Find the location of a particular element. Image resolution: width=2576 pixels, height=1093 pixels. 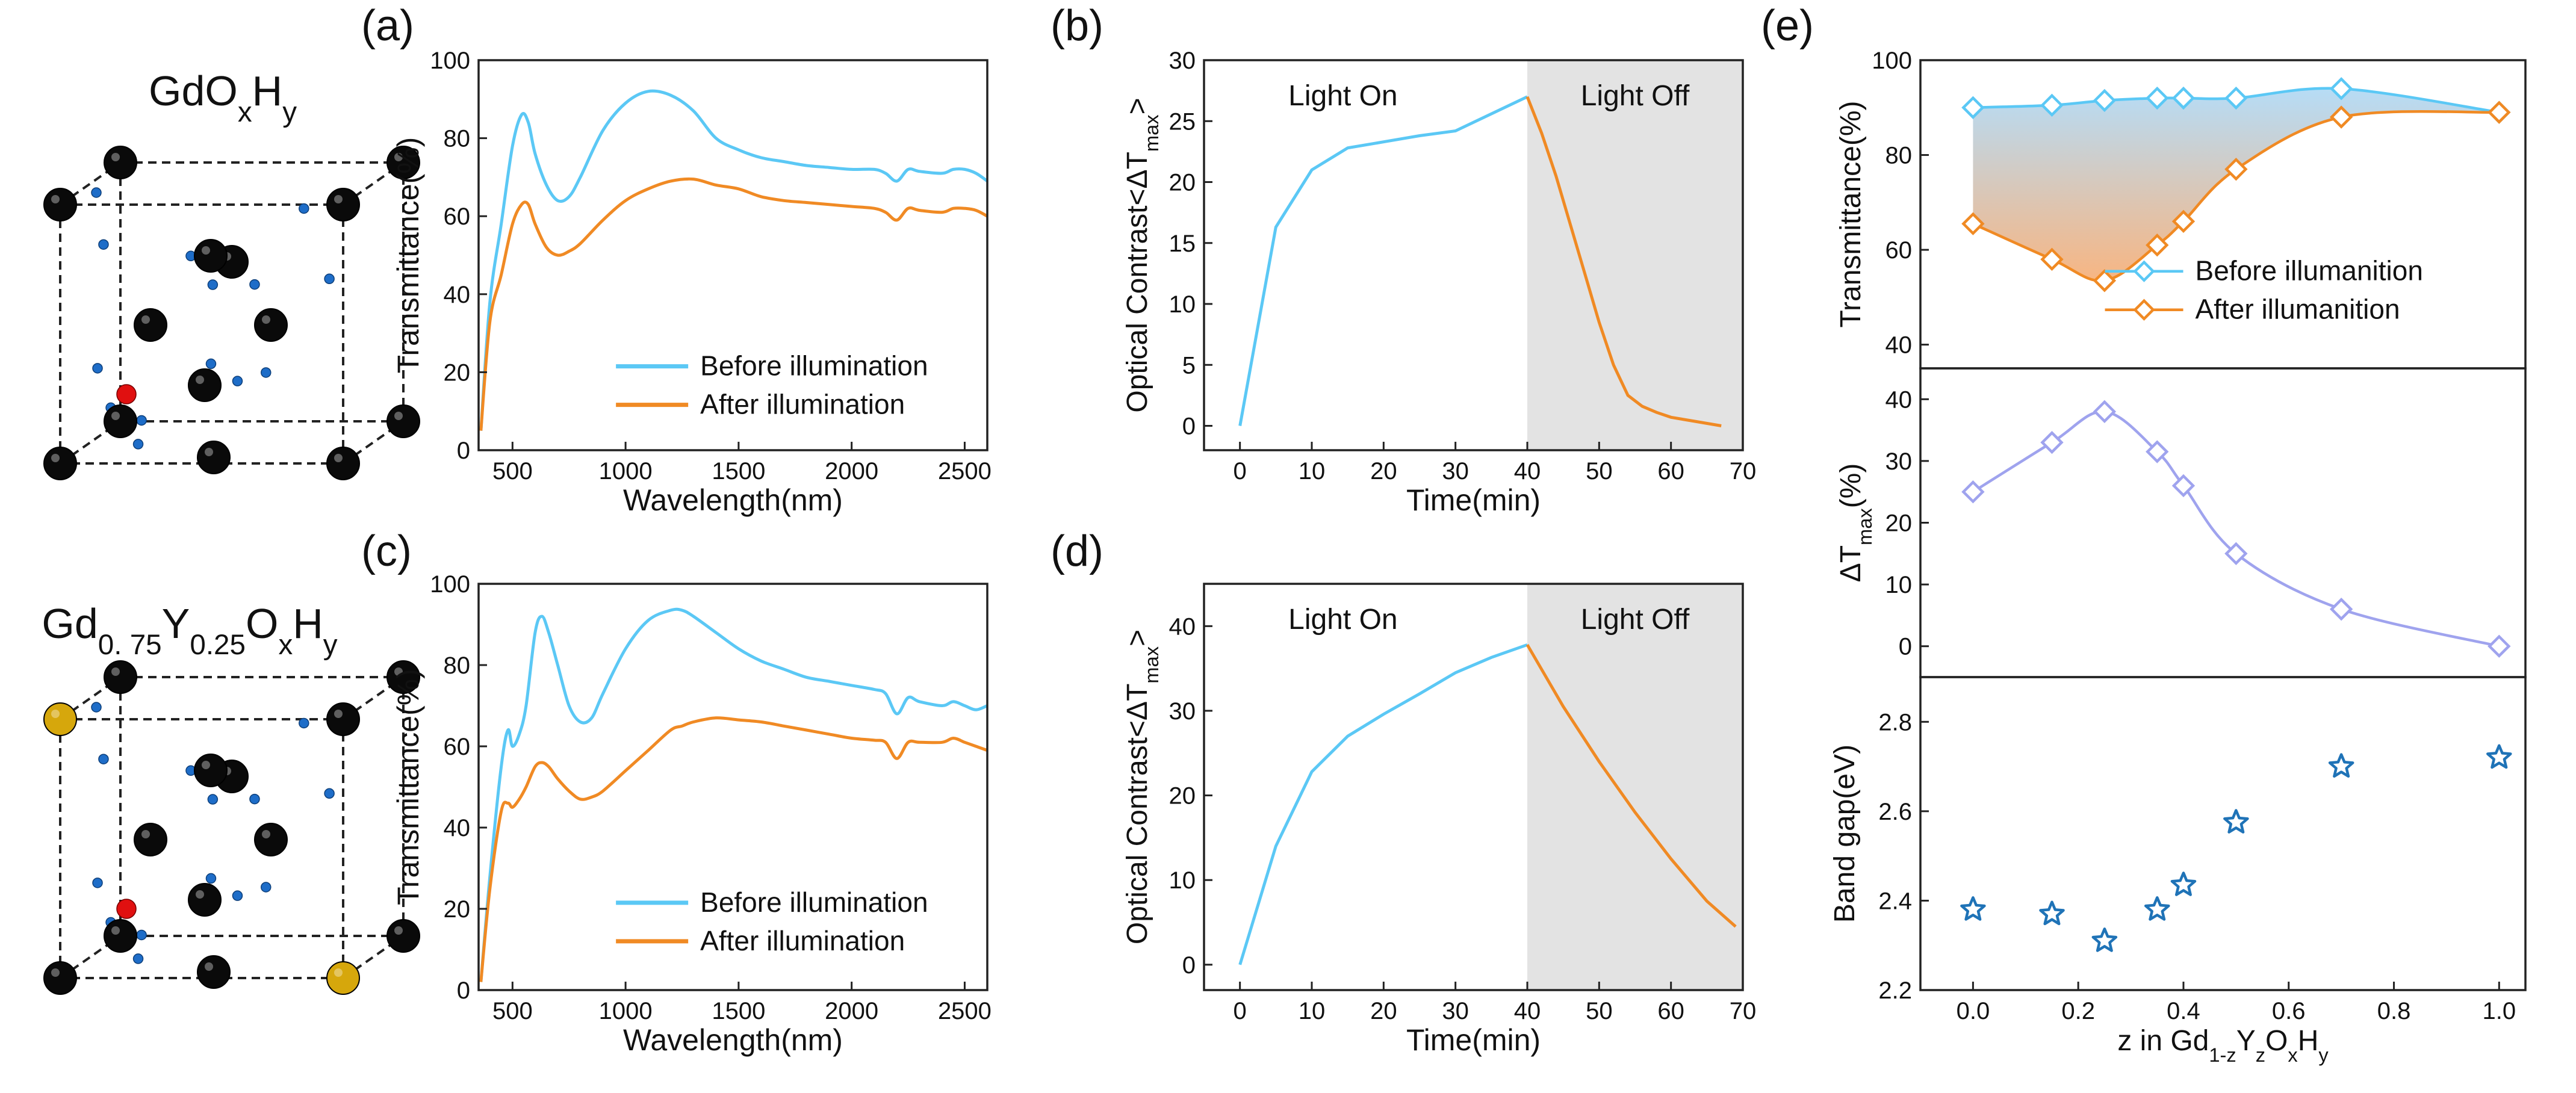

legend-label: Before illumanition is located at coordinates (2309, 270).